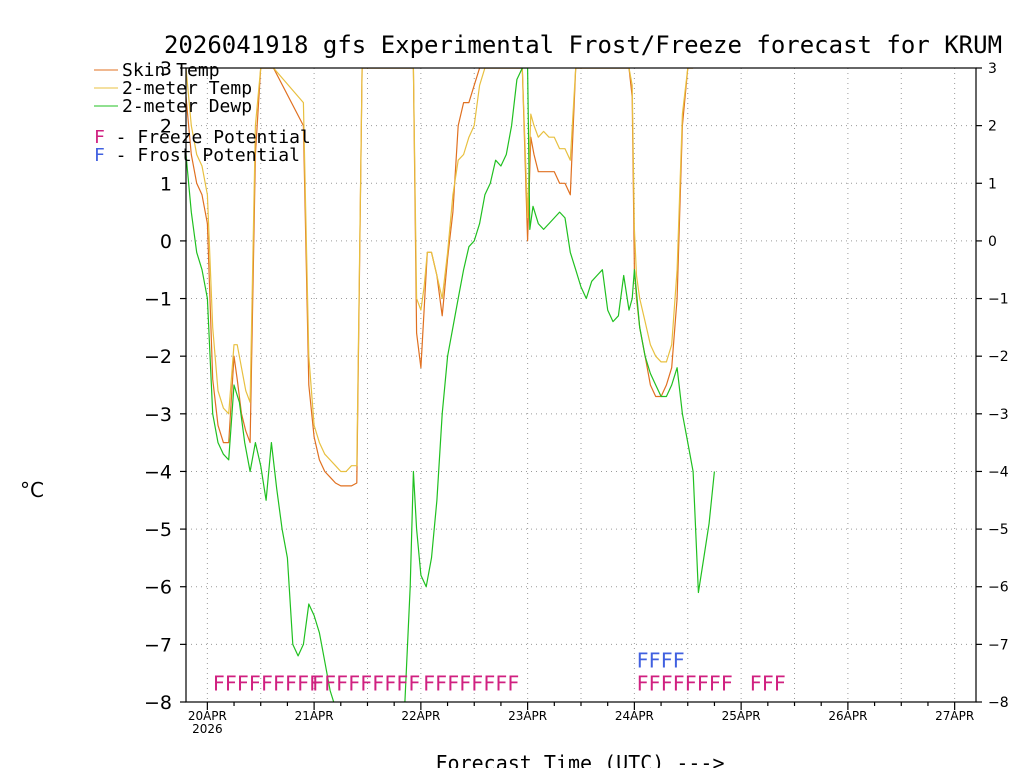  I want to click on x-axis-label: Forecast Time (UTC) --->, so click(580, 759).